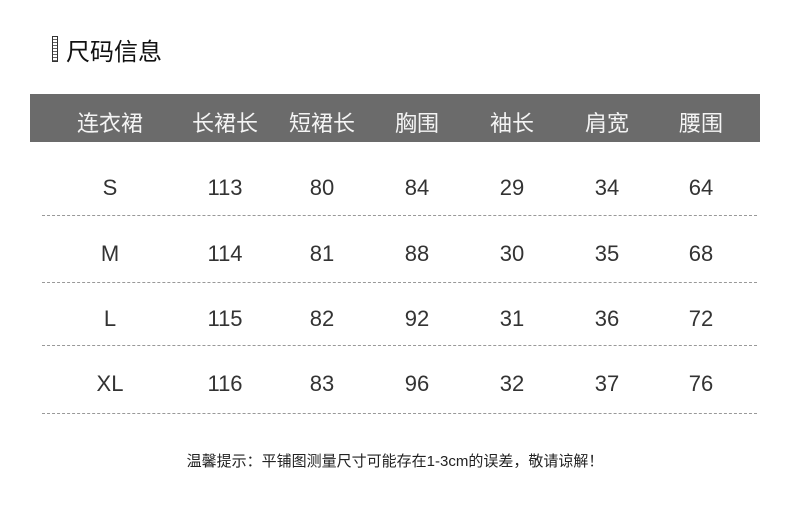 Image resolution: width=790 pixels, height=512 pixels. Describe the element at coordinates (417, 318) in the screenshot. I see `table-cell: 92` at that location.